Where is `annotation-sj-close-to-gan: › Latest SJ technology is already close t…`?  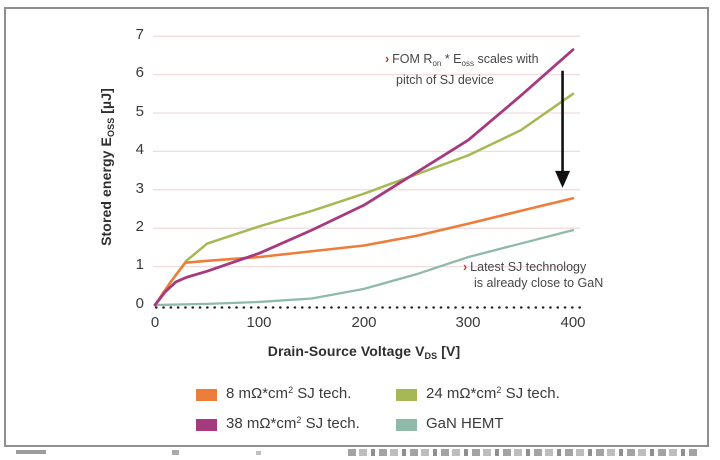 annotation-sj-close-to-gan: › Latest SJ technology is already close t… is located at coordinates (533, 275).